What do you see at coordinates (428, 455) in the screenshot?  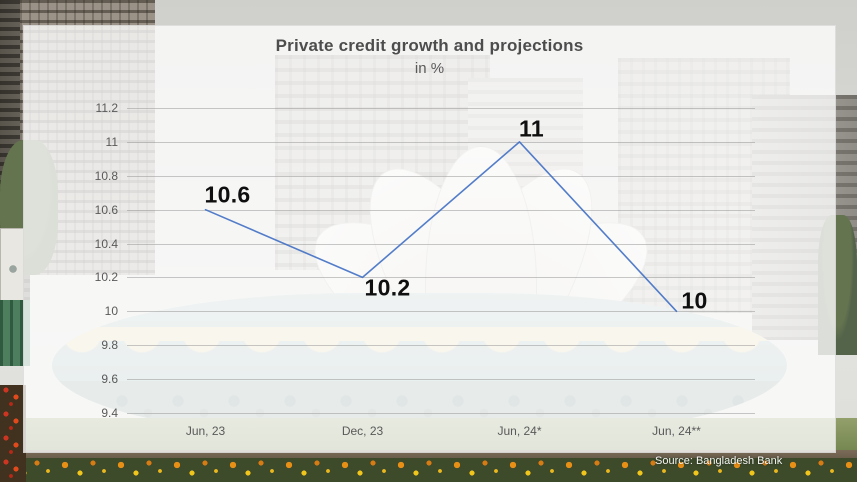 I see `path-strip` at bounding box center [428, 455].